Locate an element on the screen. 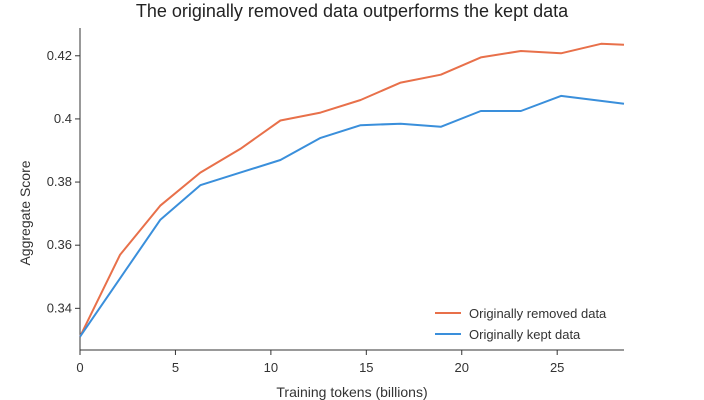  legend-label: Originally removed data is located at coordinates (538, 313).